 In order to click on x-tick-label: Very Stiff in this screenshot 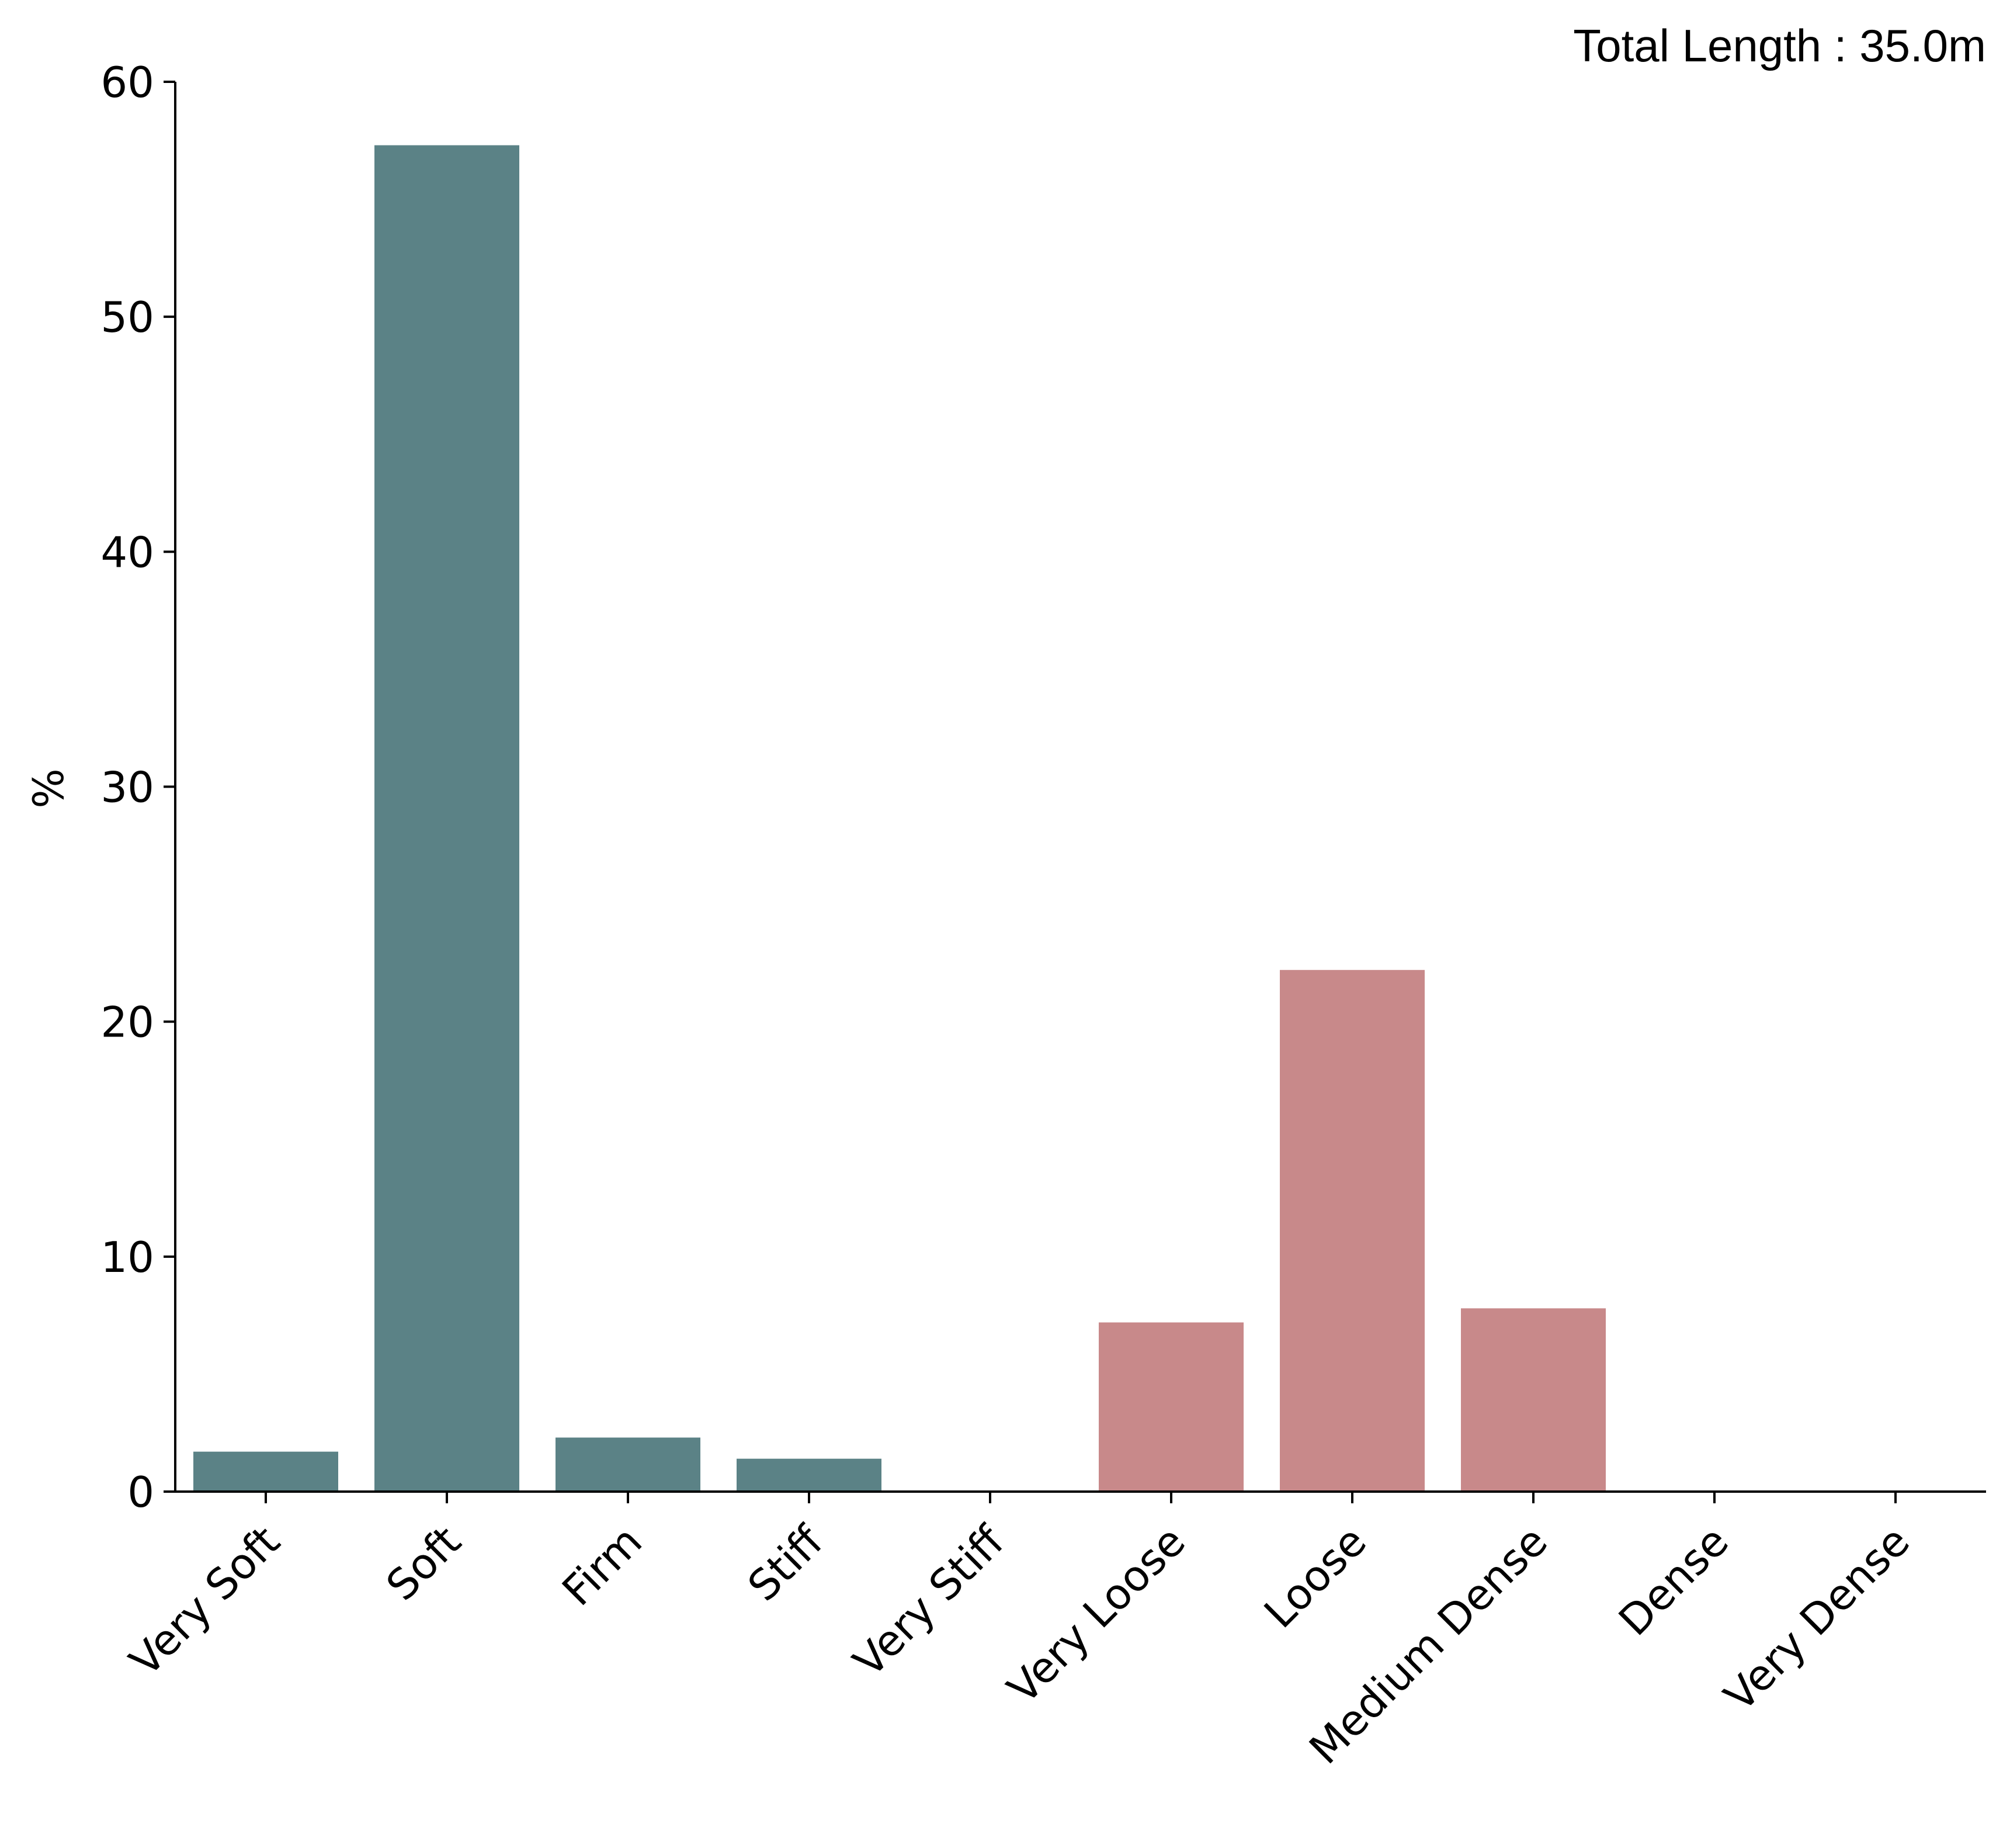, I will do `click(929, 1601)`.